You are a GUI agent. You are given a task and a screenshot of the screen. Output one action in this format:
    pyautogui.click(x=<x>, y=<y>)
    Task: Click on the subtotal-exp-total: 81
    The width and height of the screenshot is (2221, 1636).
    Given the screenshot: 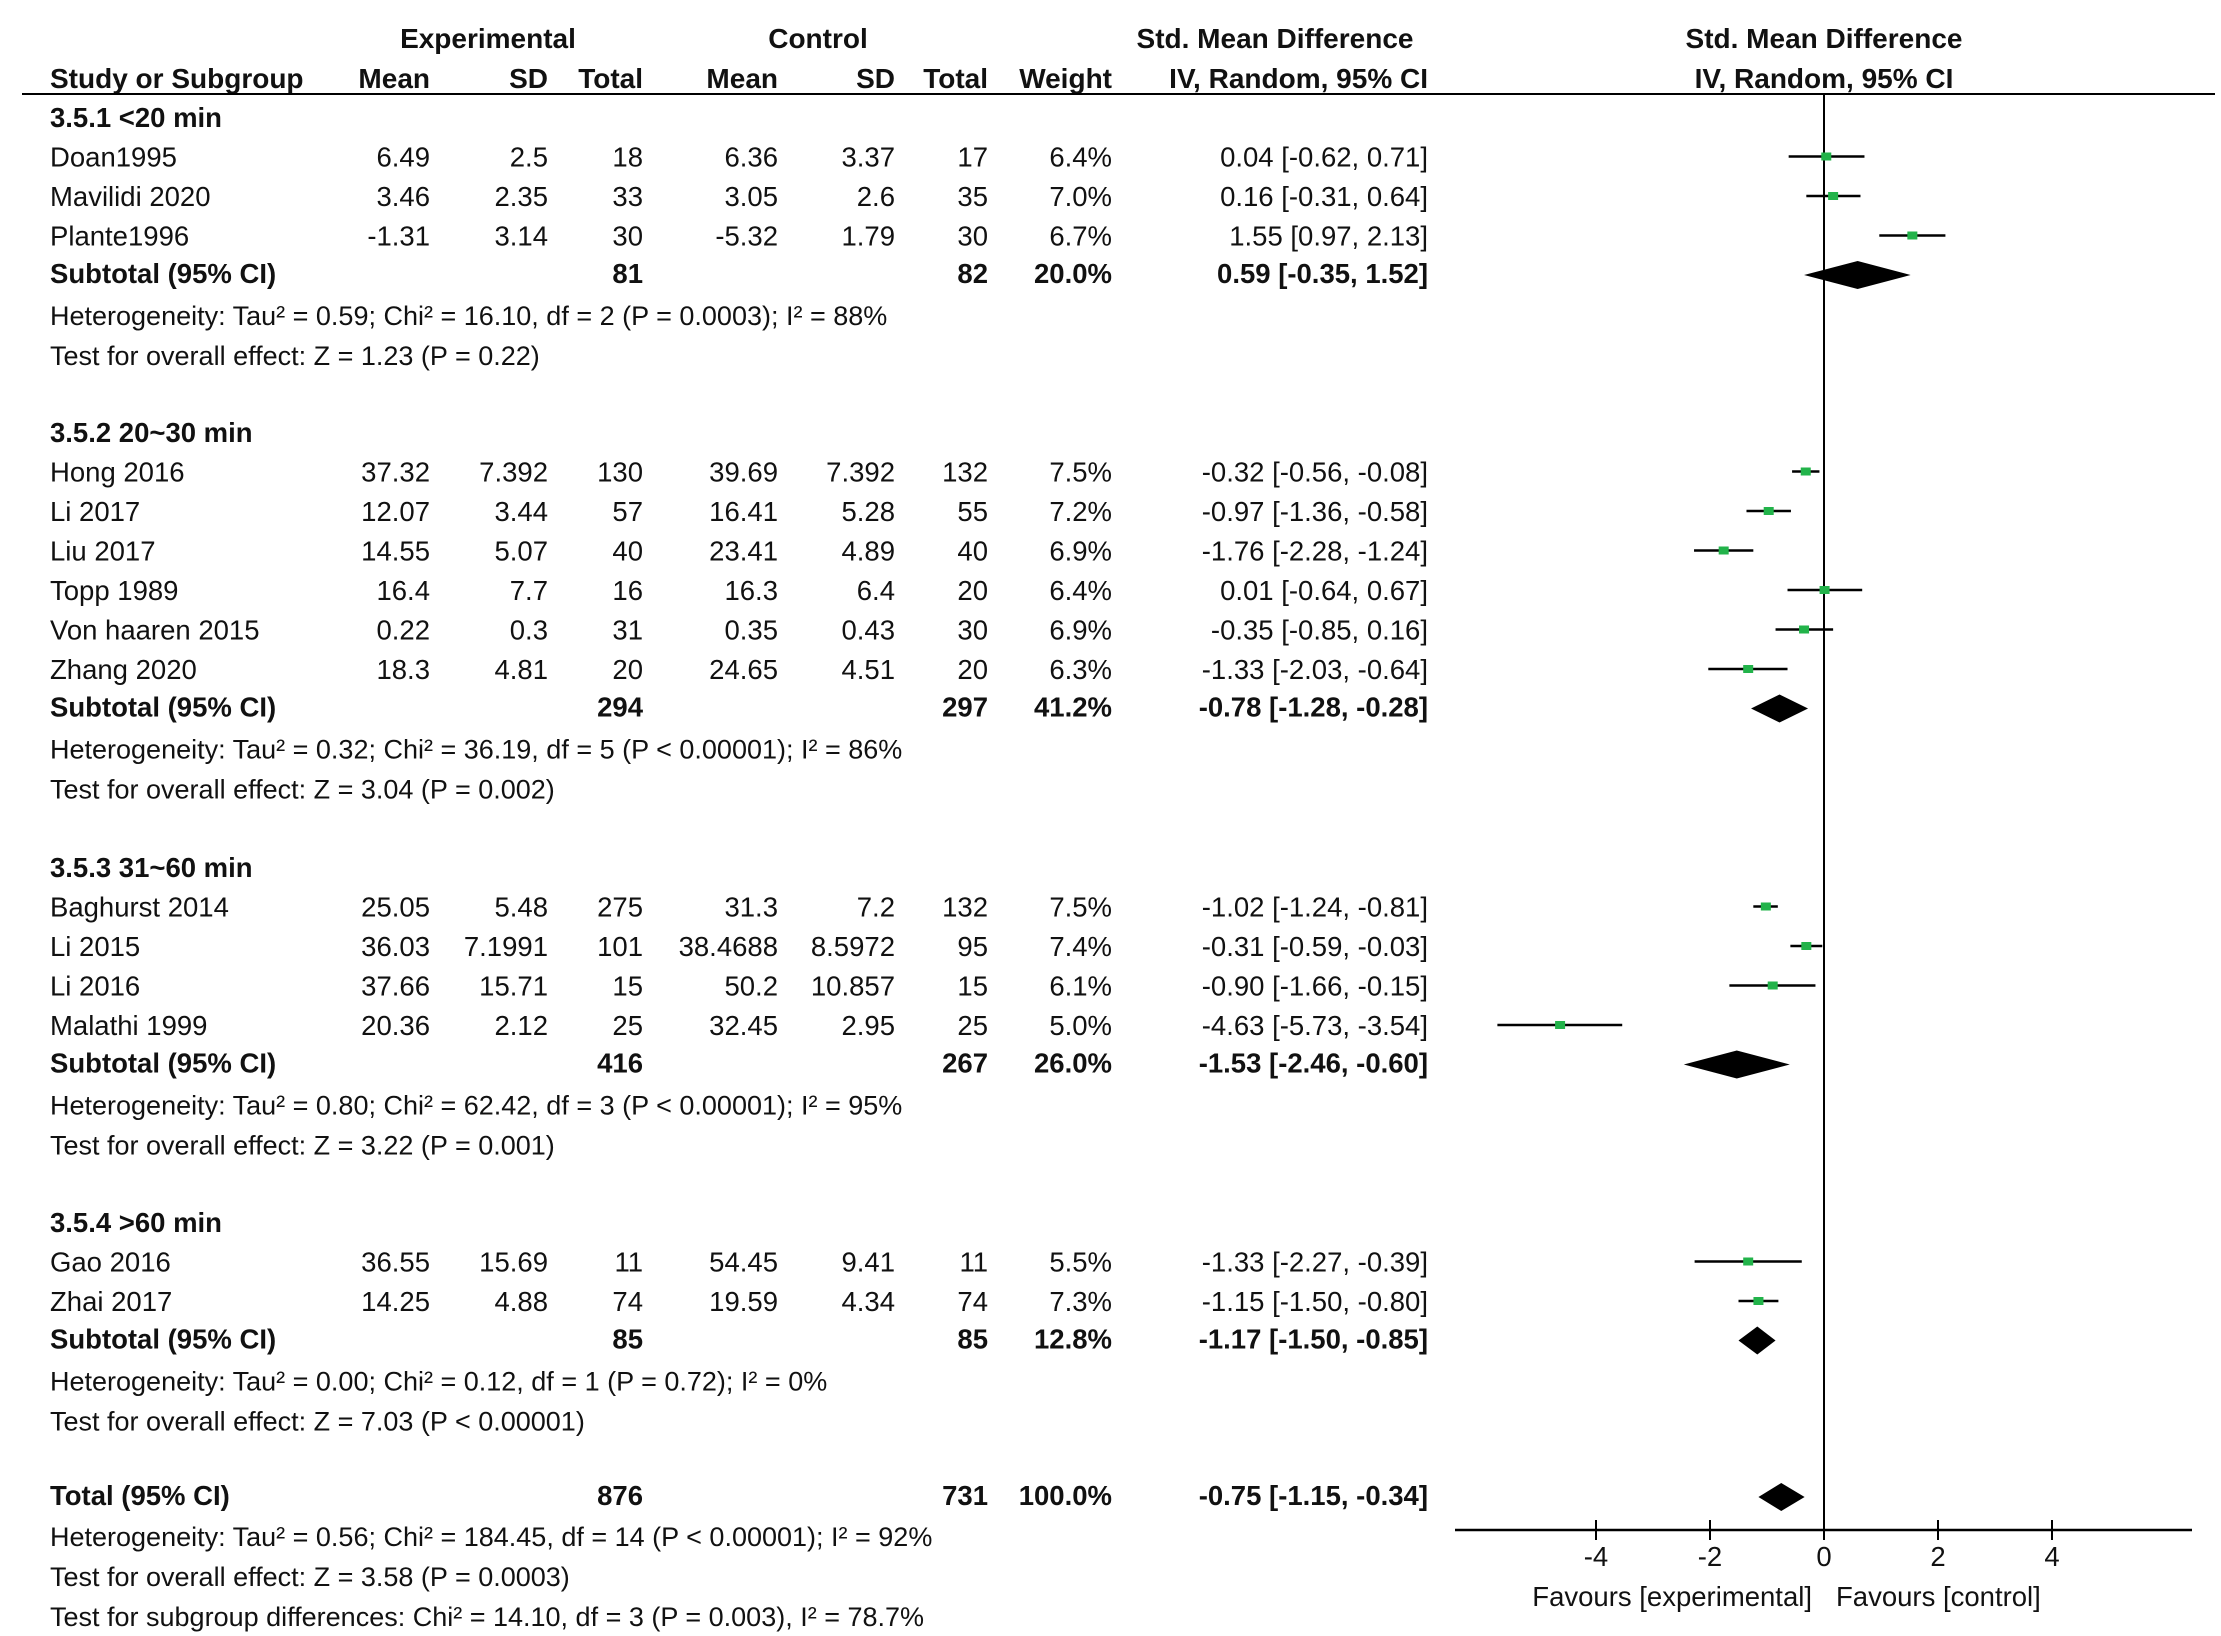 What is the action you would take?
    pyautogui.click(x=627, y=273)
    